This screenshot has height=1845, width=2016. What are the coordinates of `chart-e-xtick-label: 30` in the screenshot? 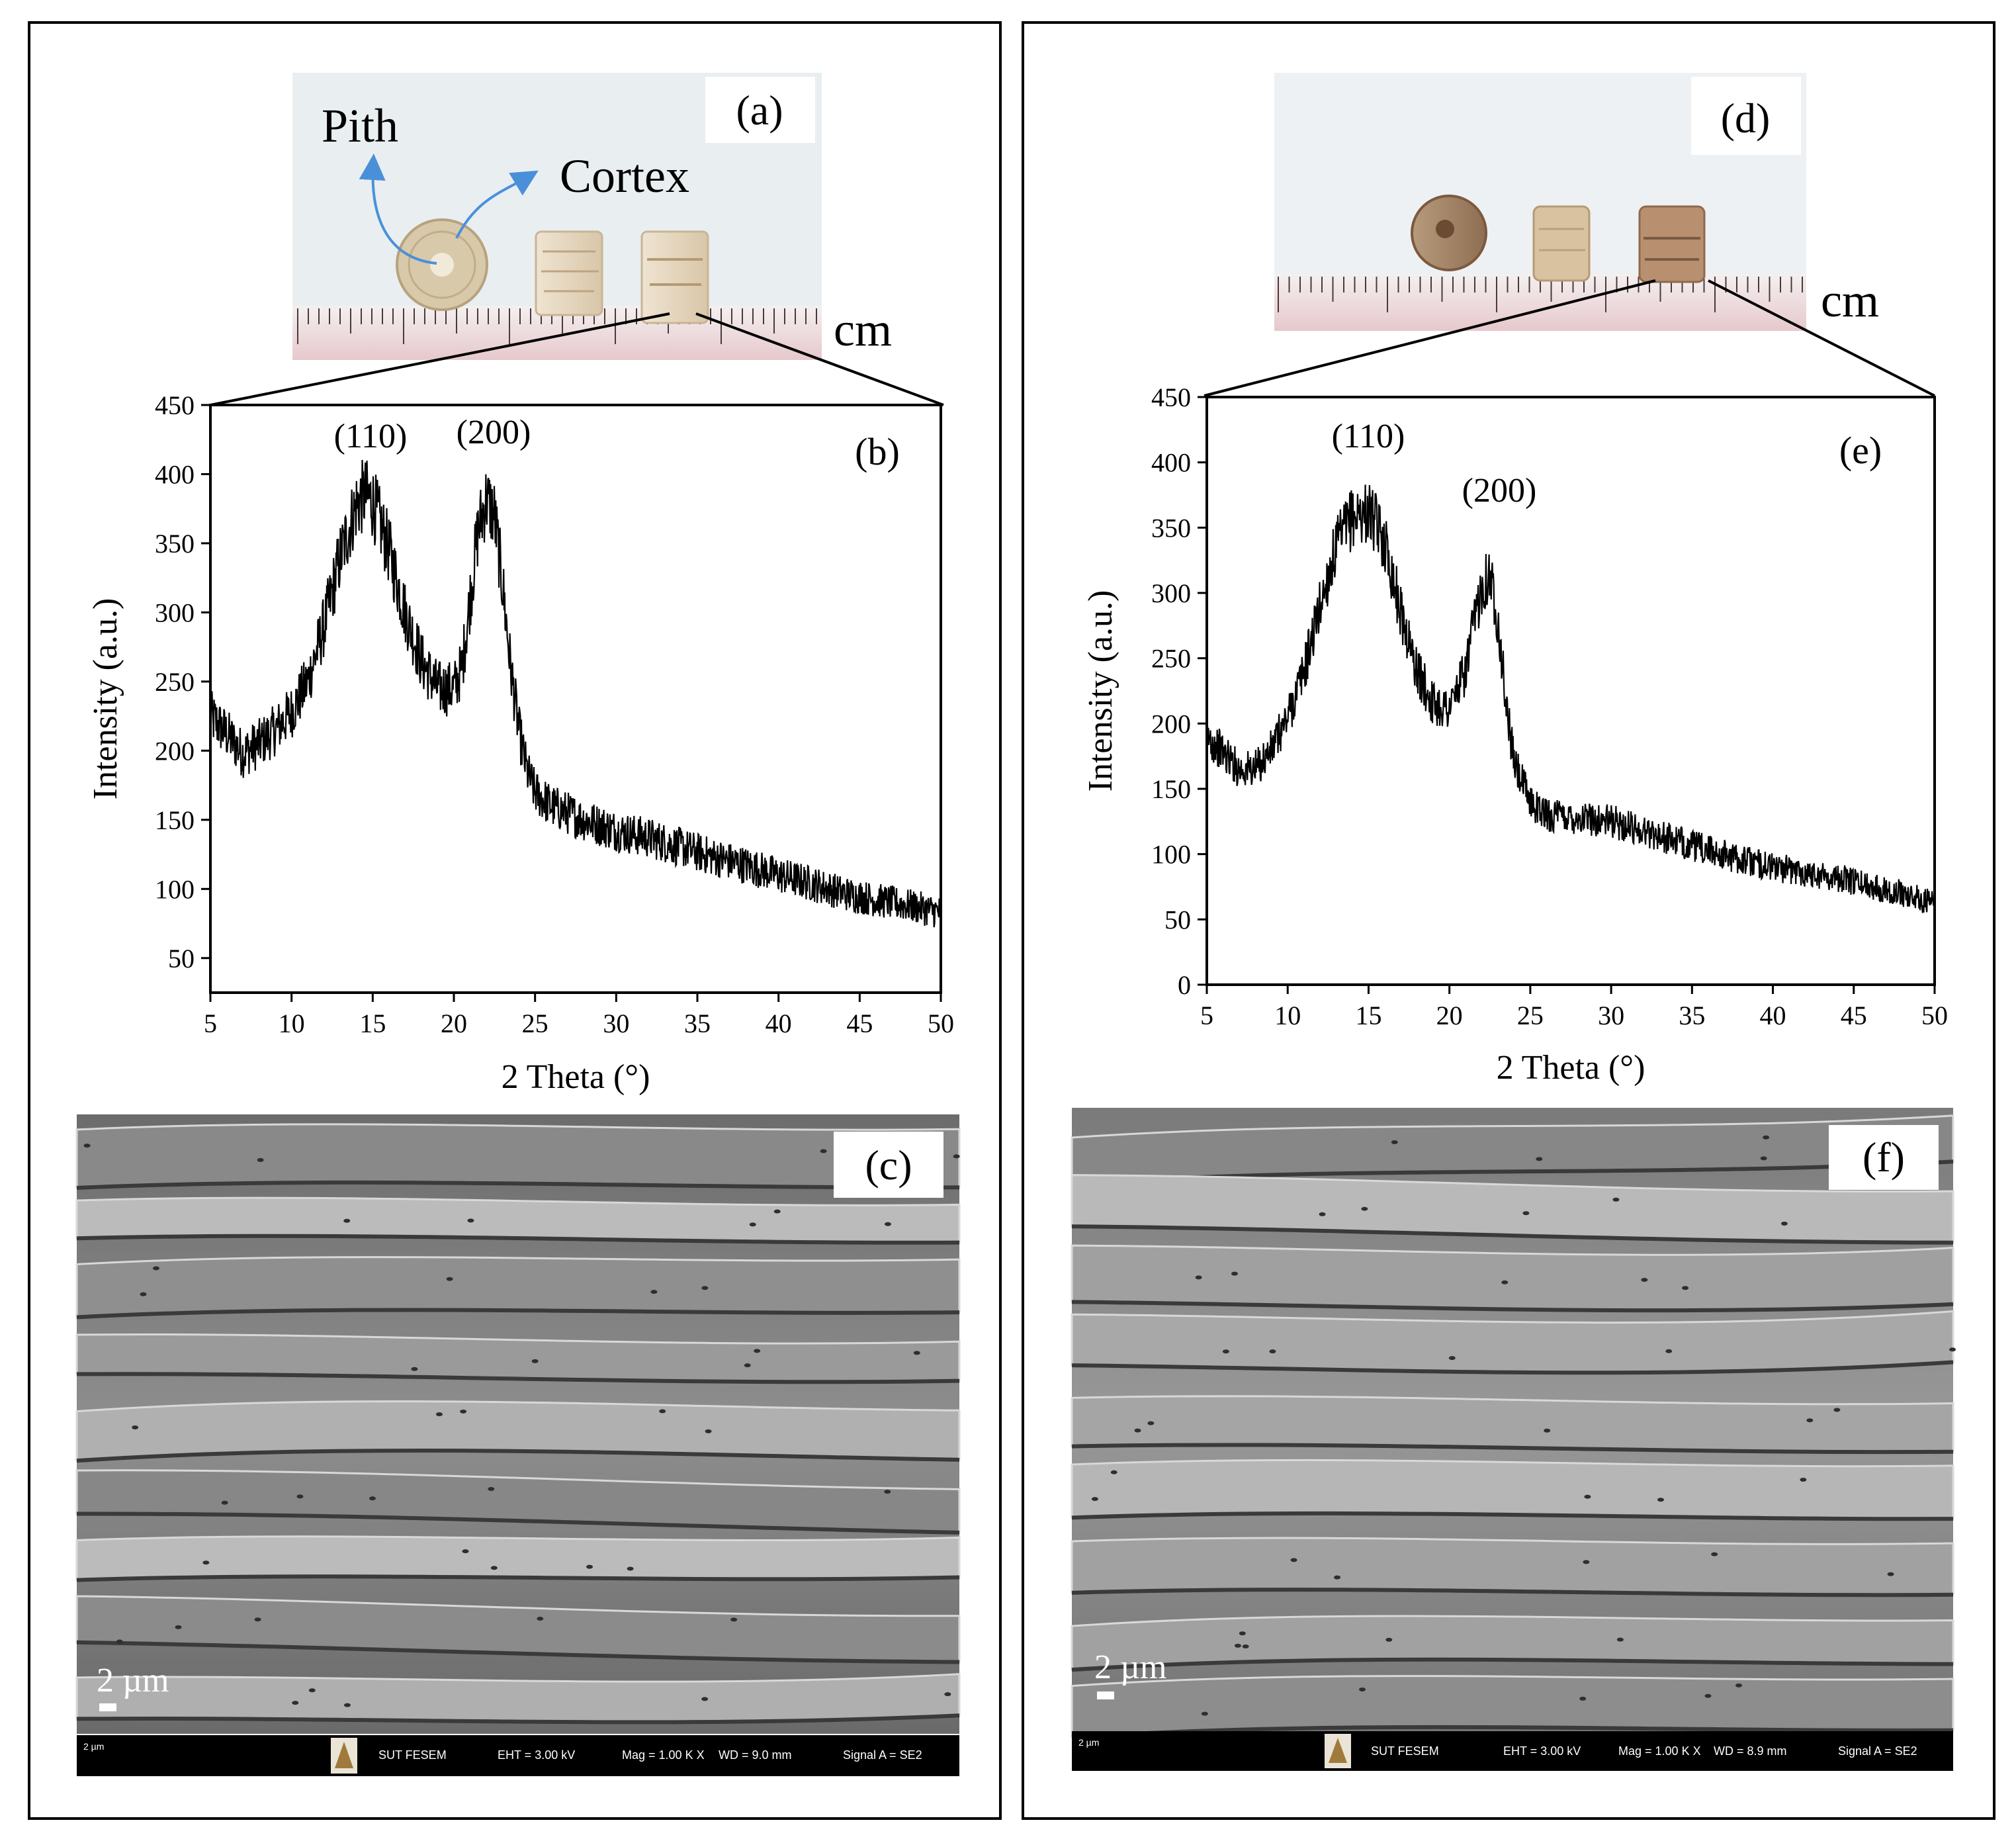 It's located at (1611, 1015).